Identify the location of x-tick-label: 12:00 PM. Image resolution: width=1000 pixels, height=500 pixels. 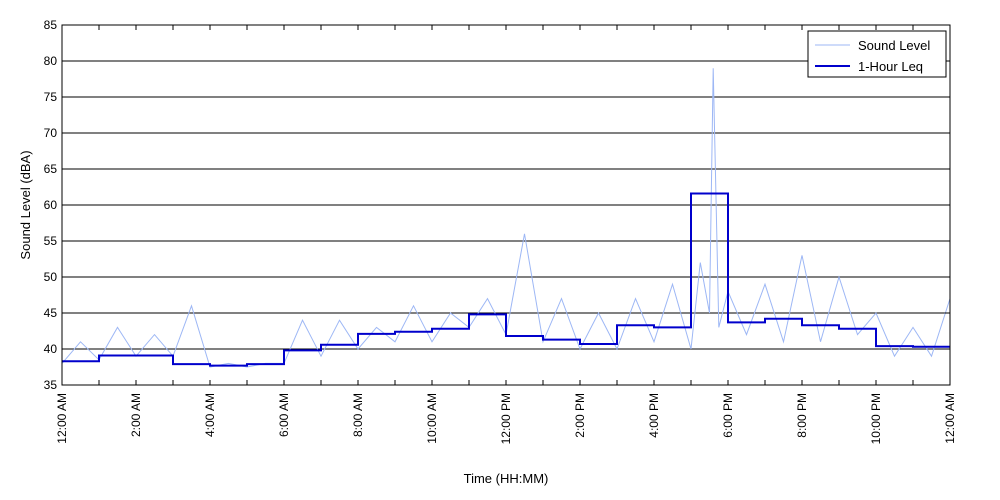
(506, 418).